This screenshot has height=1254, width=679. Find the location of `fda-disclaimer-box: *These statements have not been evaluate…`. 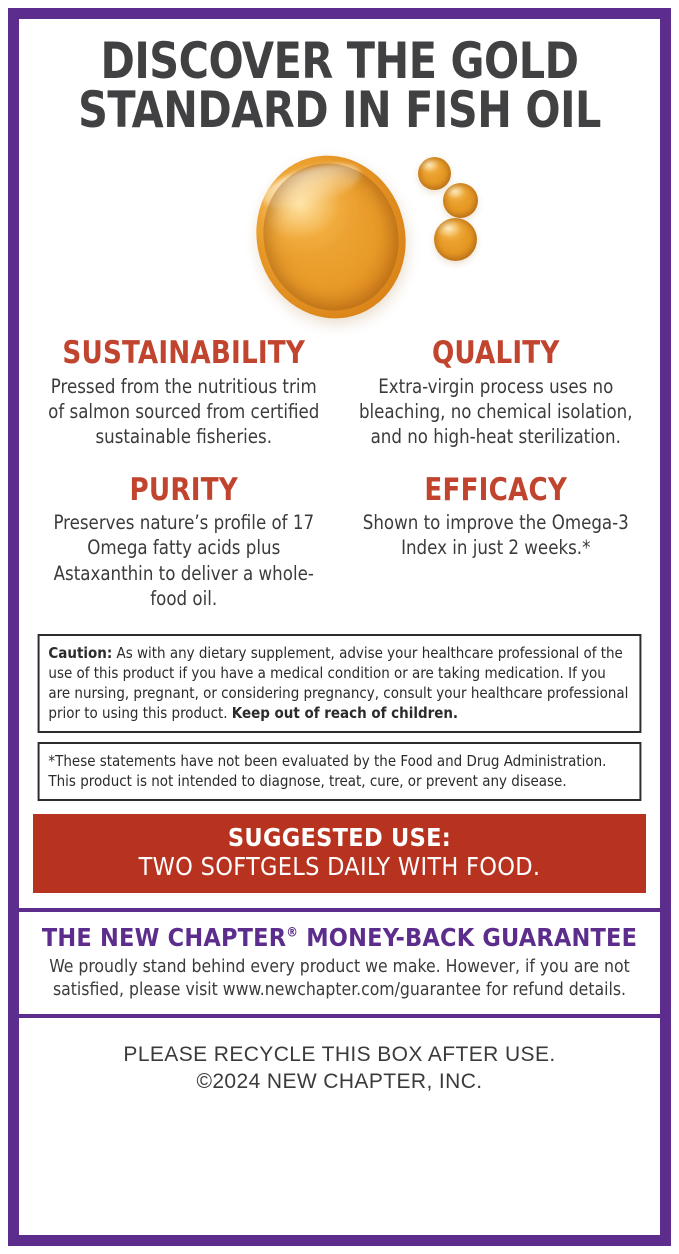

fda-disclaimer-box: *These statements have not been evaluate… is located at coordinates (339, 771).